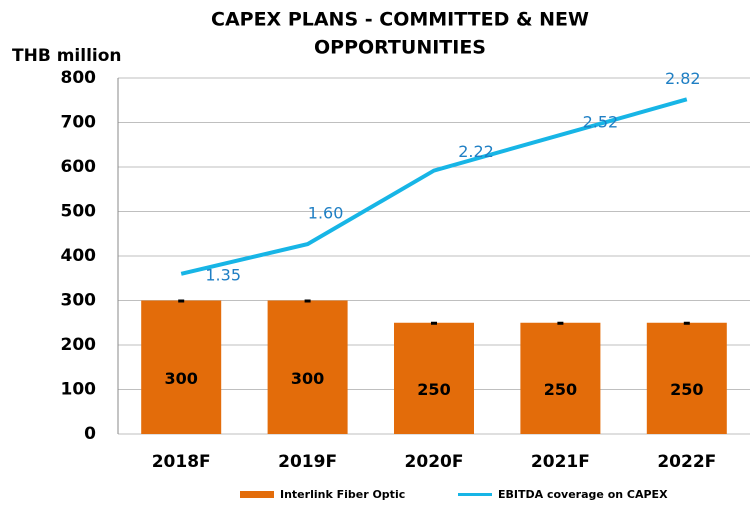 This screenshot has width=751, height=505. What do you see at coordinates (79, 256) in the screenshot?
I see `y-tick-label: 400` at bounding box center [79, 256].